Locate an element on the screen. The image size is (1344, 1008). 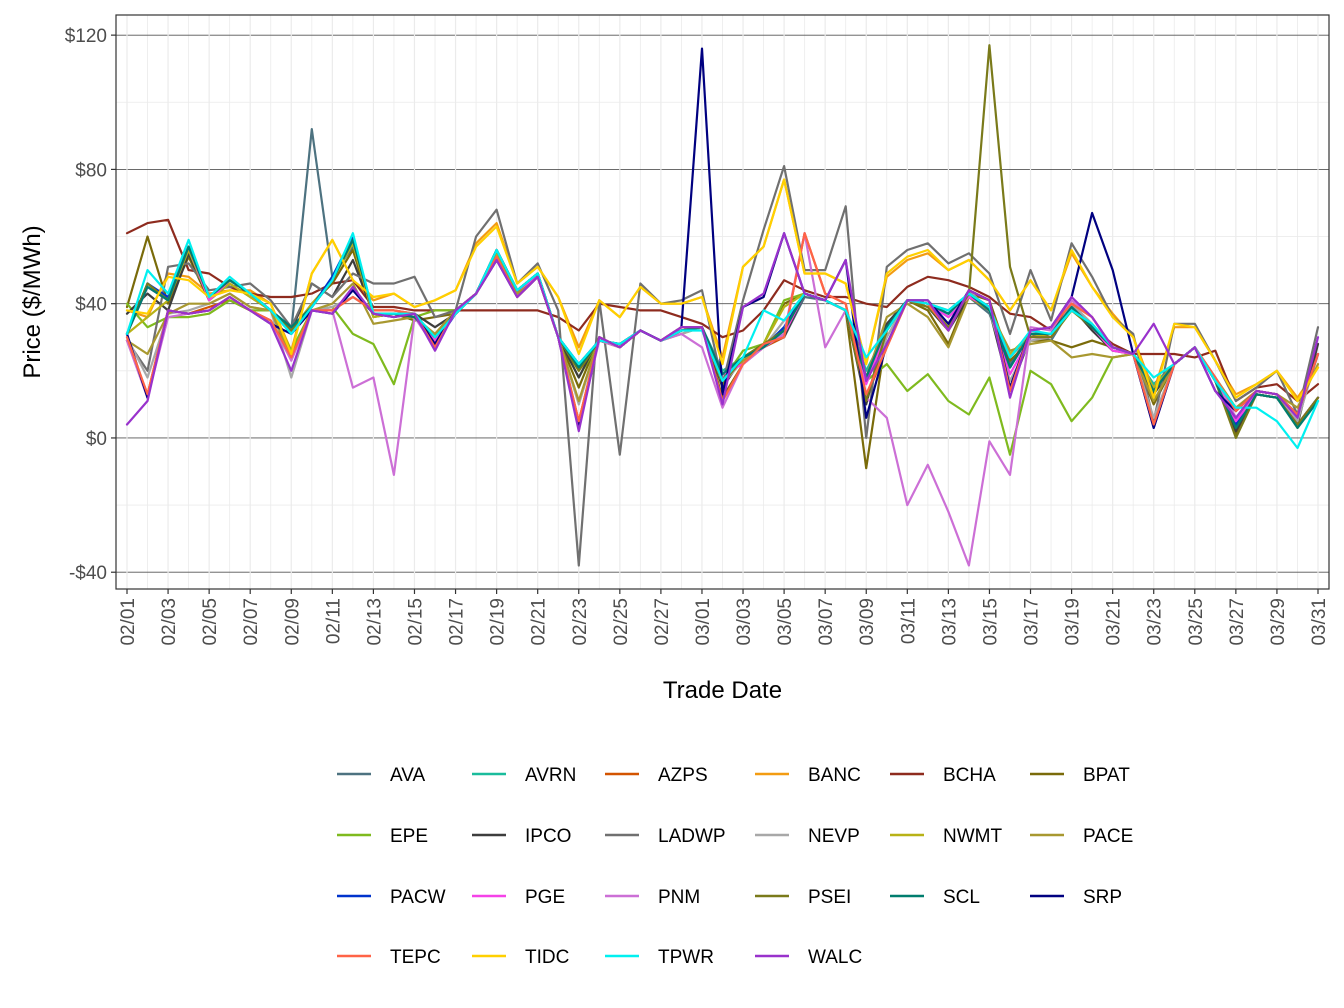
x-tick-label: 02/21 is located at coordinates (539, 622).